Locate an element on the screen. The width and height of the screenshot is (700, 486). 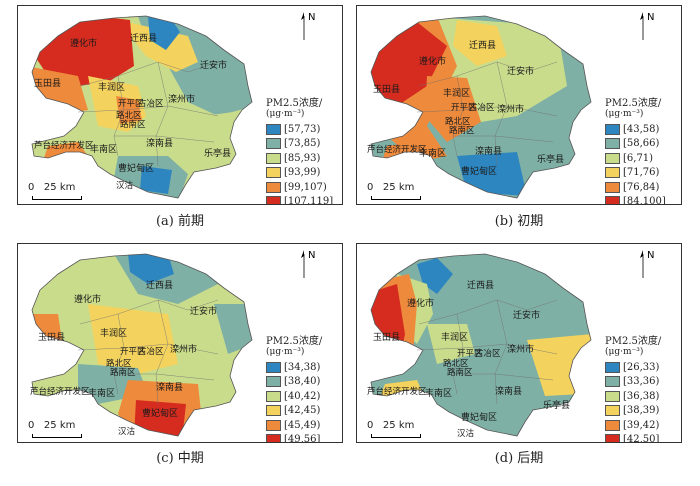
legend-item: [36,38) is located at coordinates (643, 396).